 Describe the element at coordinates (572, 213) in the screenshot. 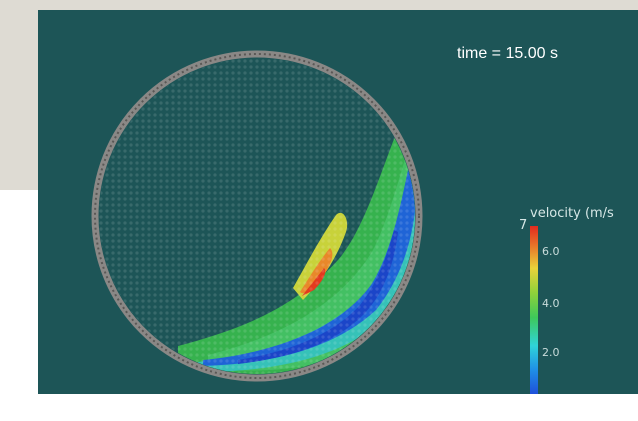

I see `colorbar-title: velocity (m/s` at that location.